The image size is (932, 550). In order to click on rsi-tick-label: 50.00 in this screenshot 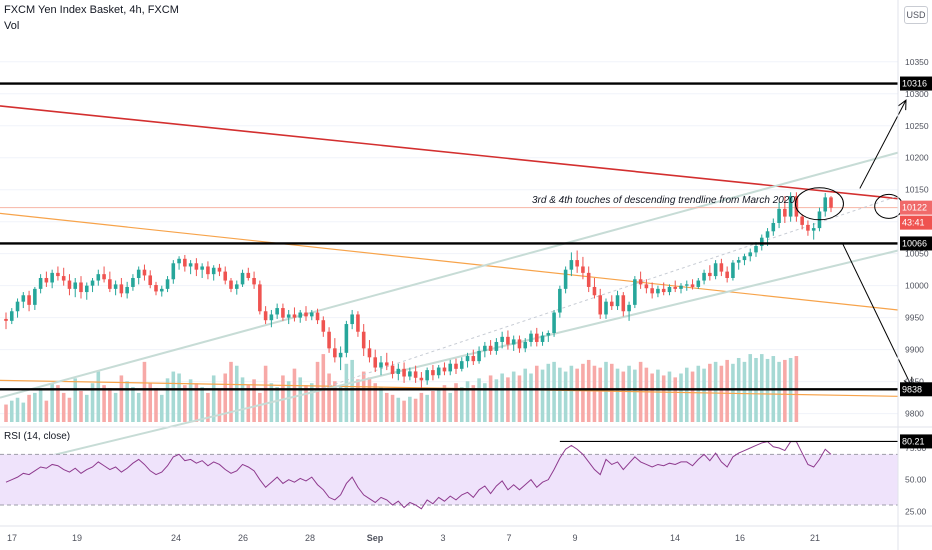, I will do `click(916, 480)`.